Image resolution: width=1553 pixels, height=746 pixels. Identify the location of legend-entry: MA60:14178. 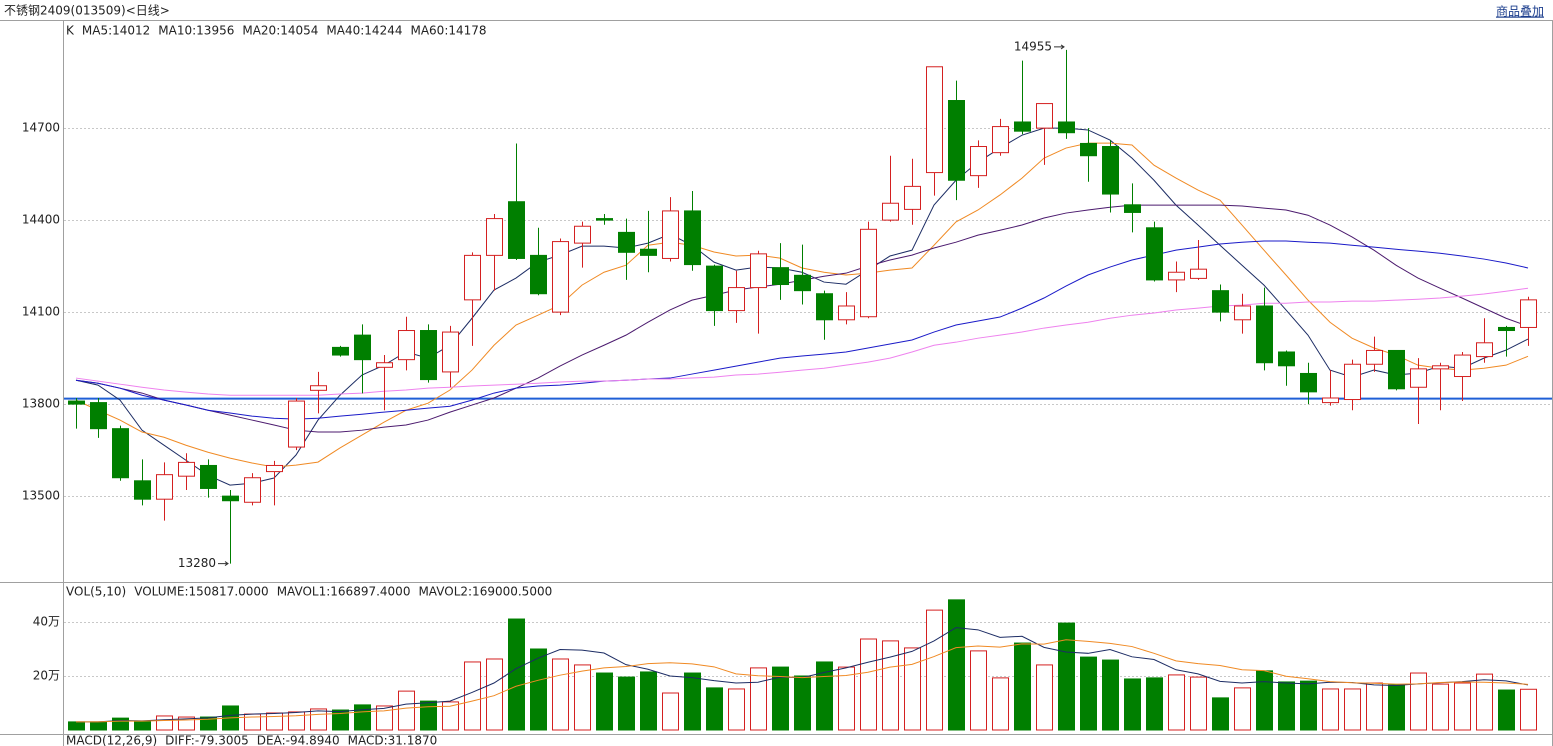
(448, 31).